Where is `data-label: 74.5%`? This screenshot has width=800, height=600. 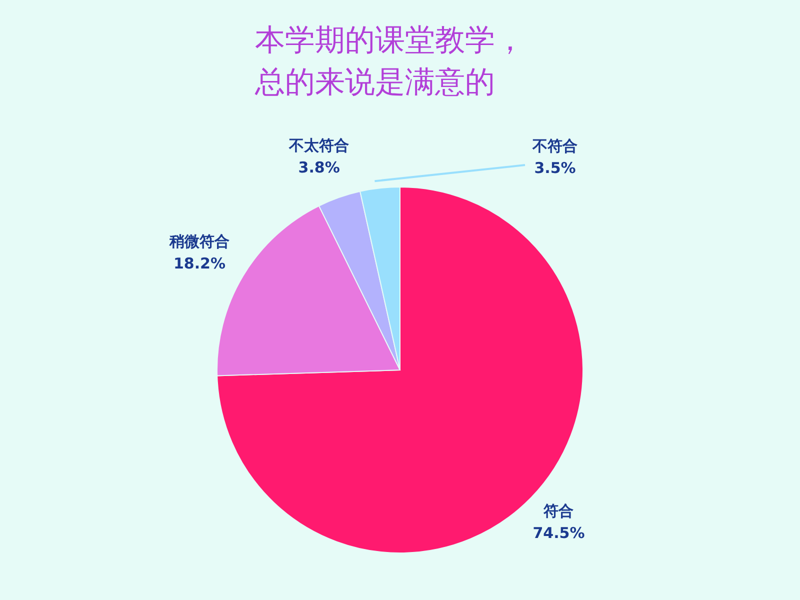
data-label: 74.5% is located at coordinates (558, 533).